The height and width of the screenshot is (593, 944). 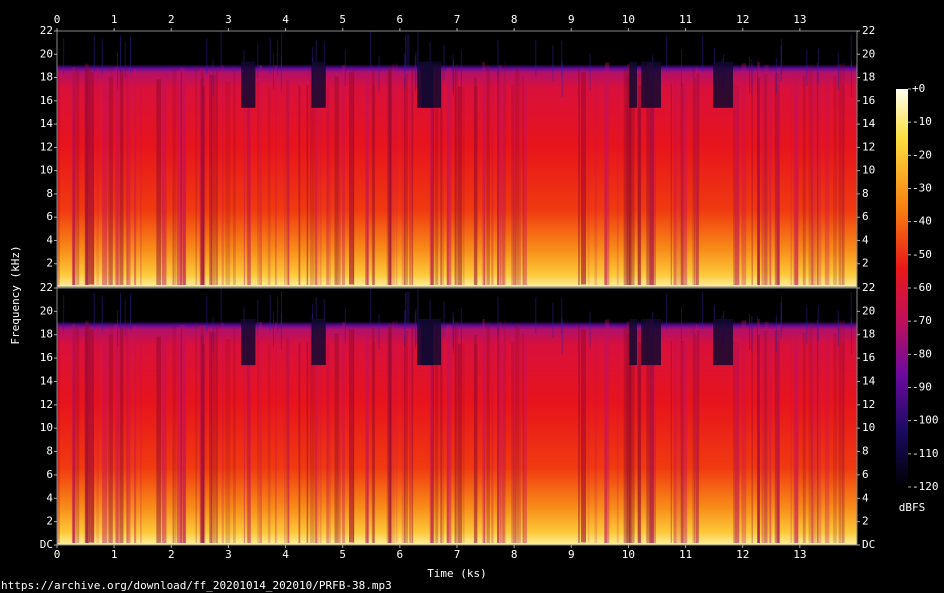 What do you see at coordinates (902, 288) in the screenshot?
I see `colorbar` at bounding box center [902, 288].